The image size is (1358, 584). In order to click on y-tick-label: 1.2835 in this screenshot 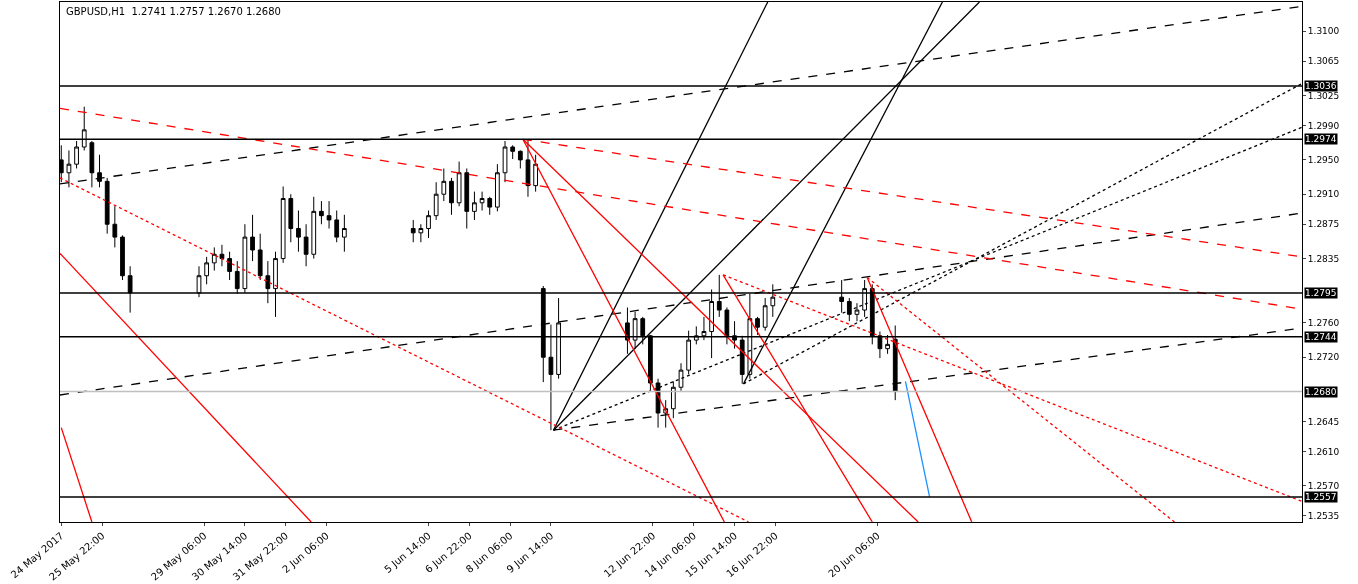, I will do `click(1323, 258)`.